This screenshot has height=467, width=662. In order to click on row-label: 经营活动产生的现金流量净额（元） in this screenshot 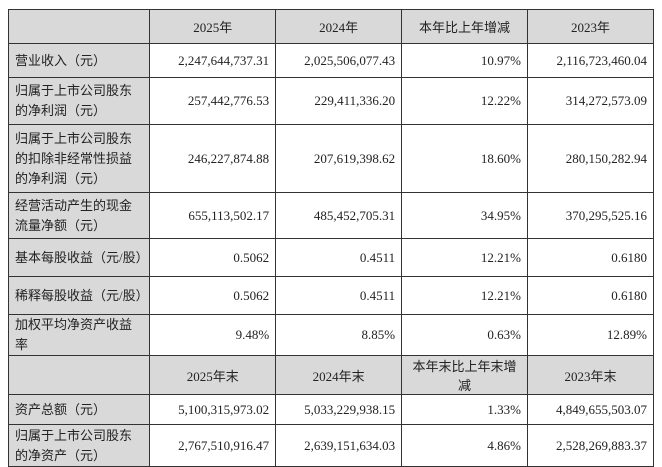, I will do `click(79, 215)`.